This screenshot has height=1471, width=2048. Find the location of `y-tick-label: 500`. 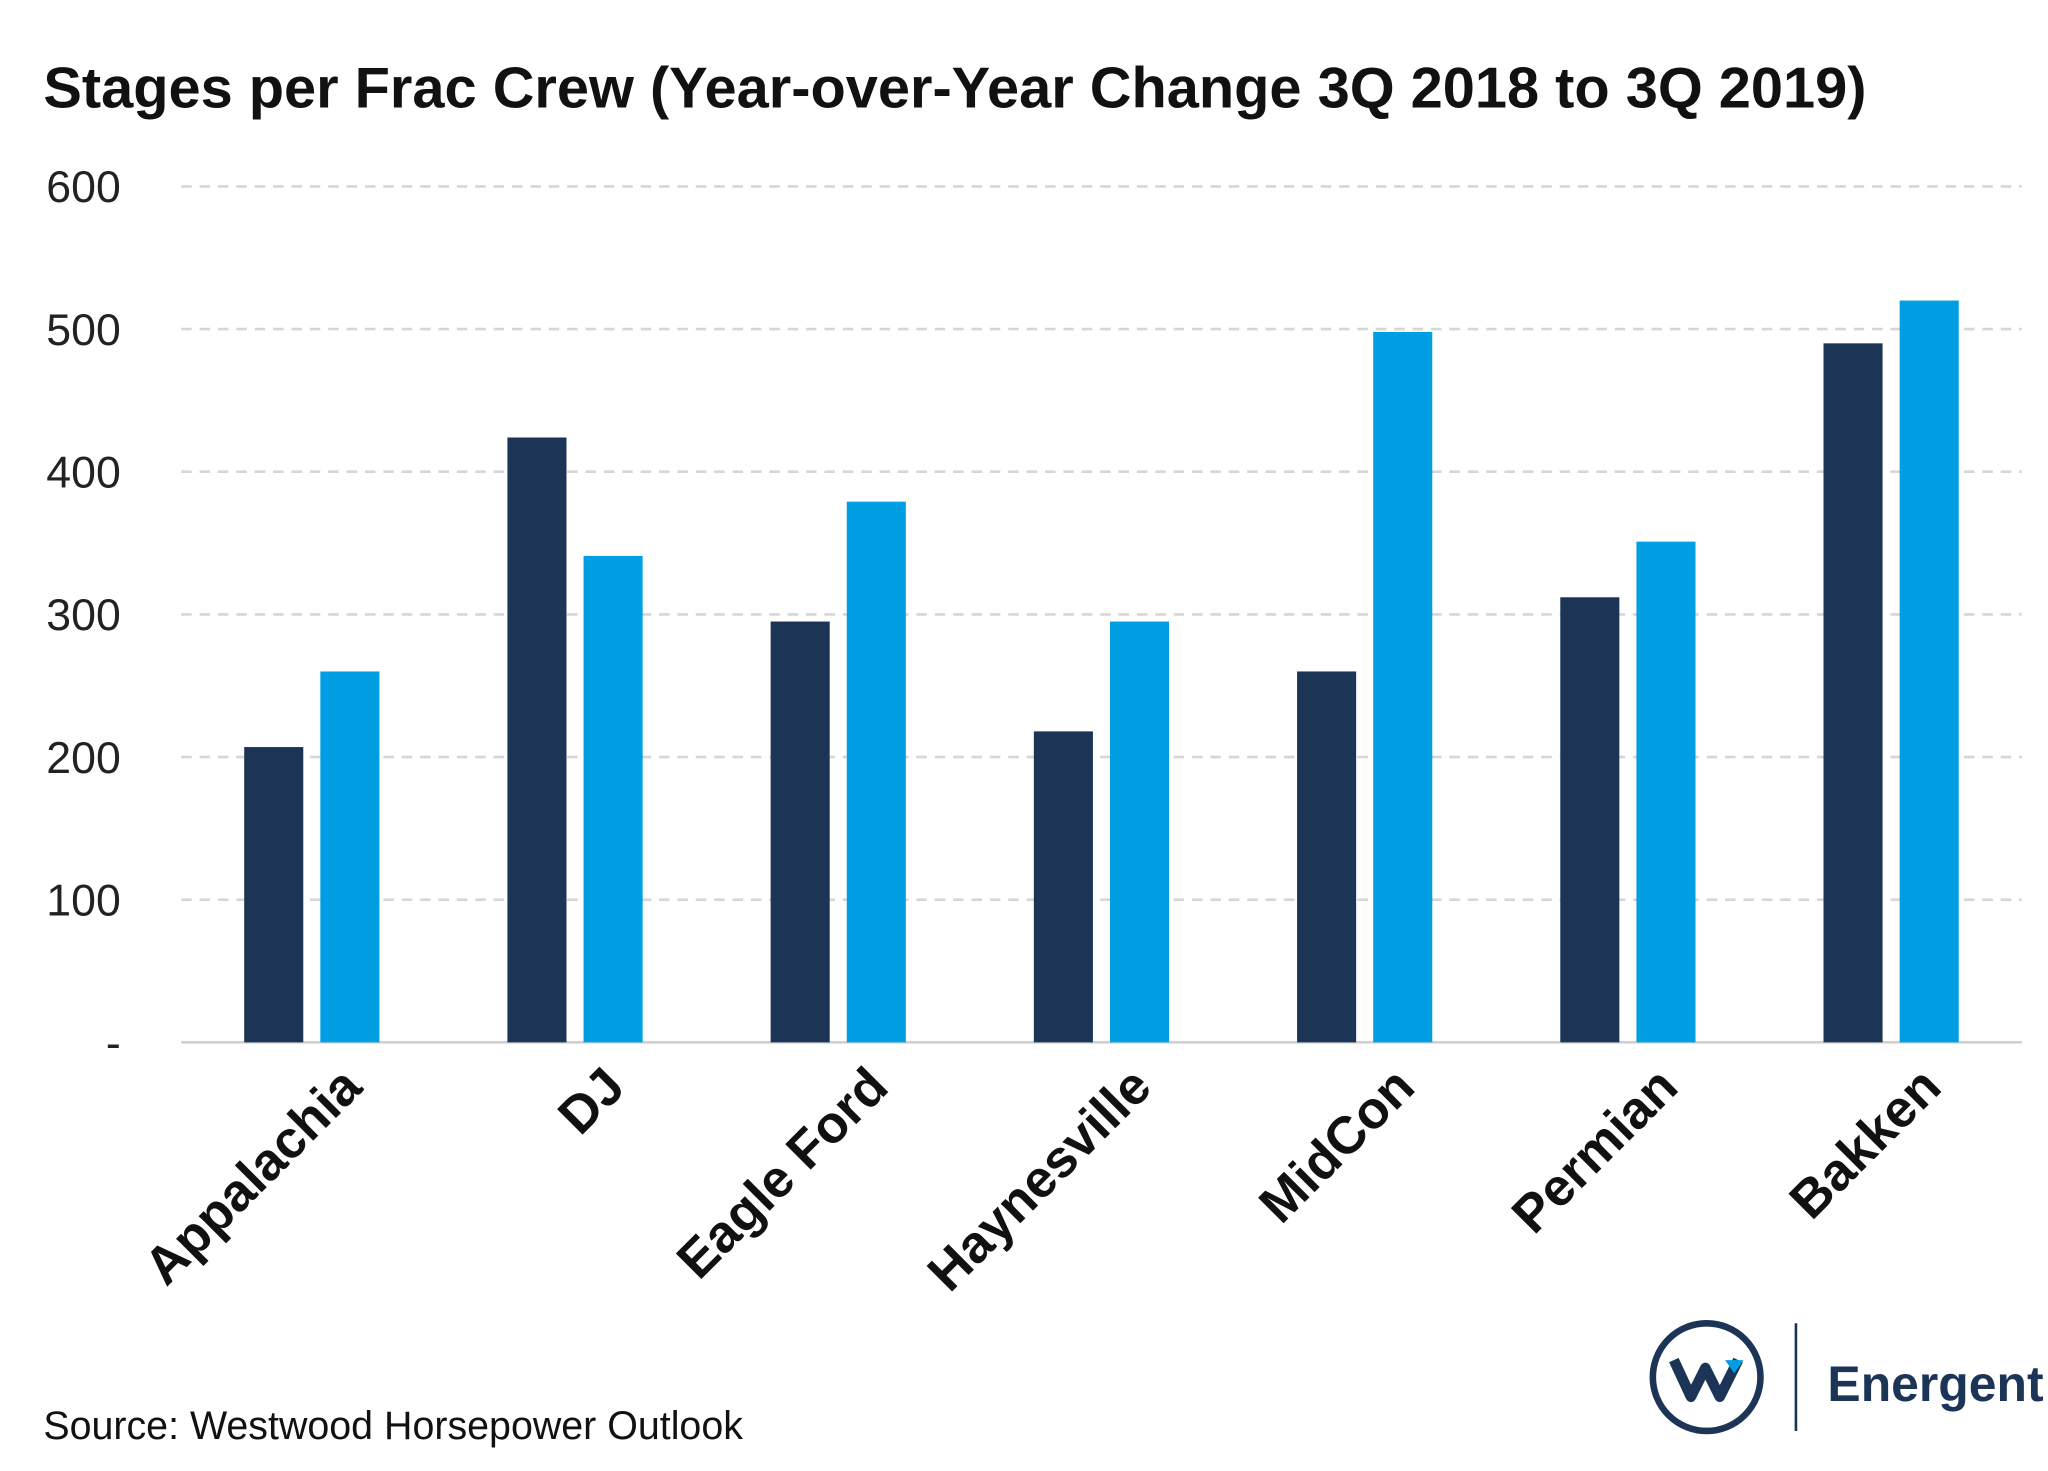

y-tick-label: 500 is located at coordinates (83, 330).